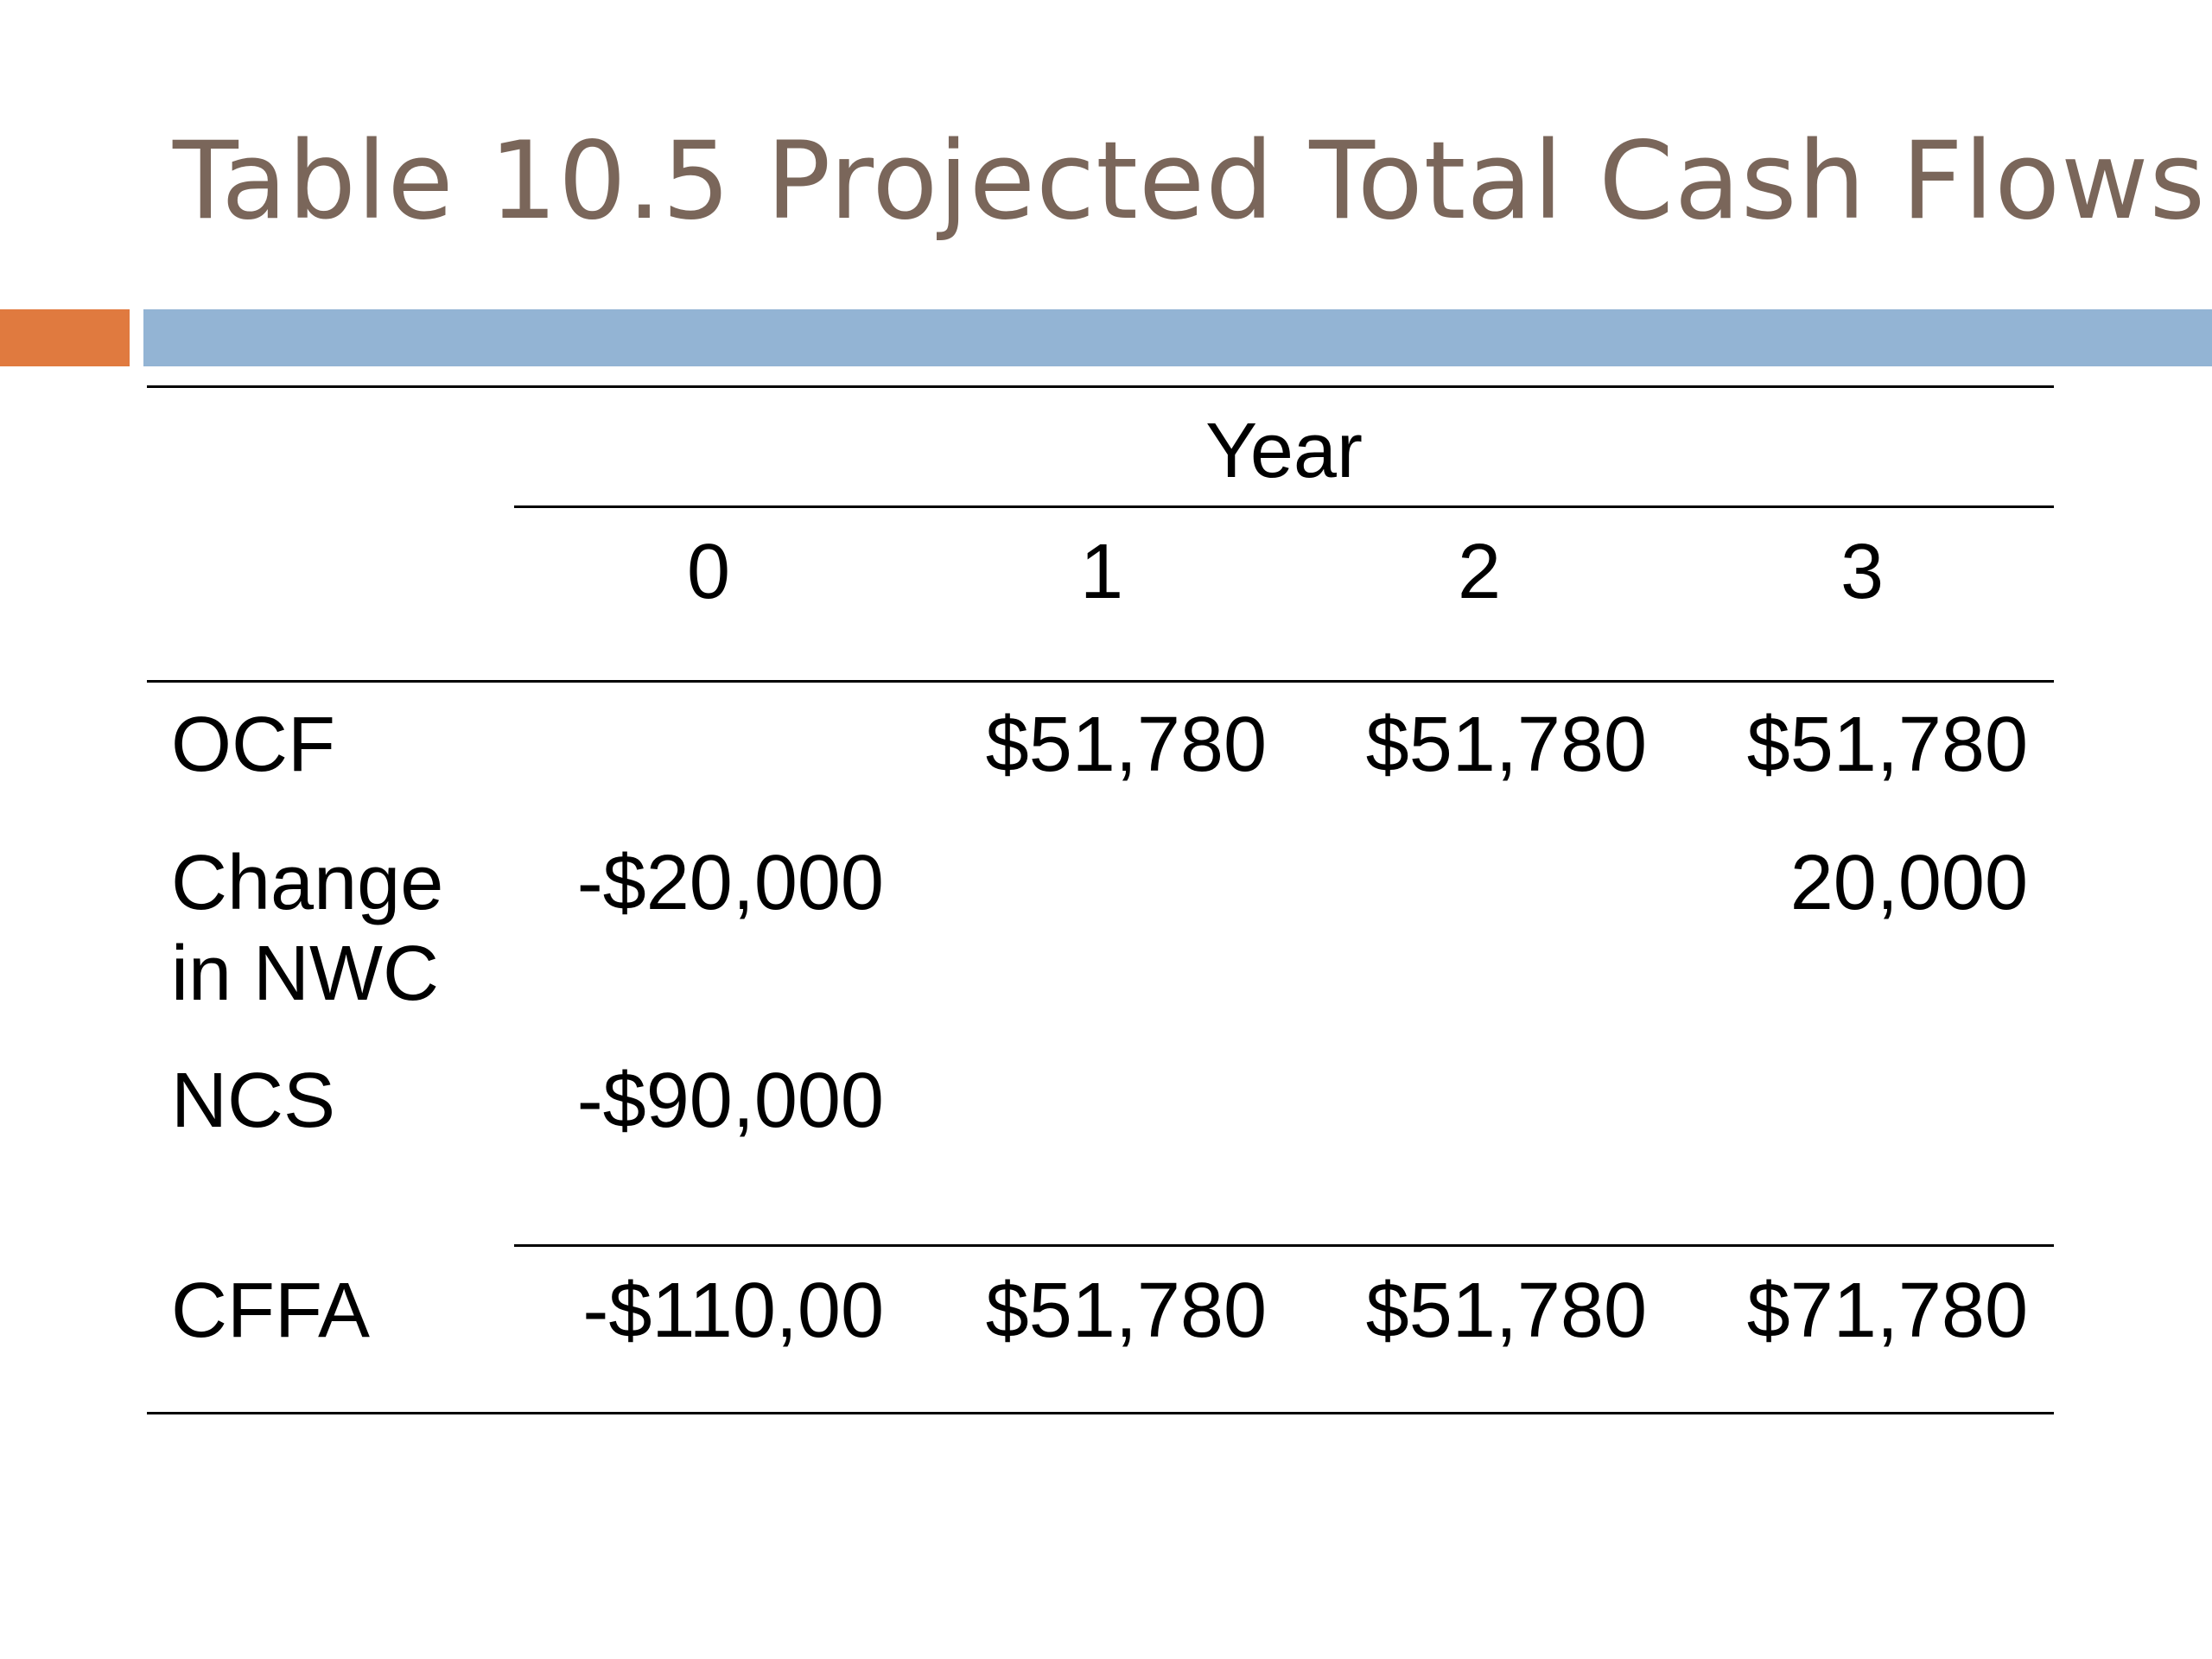 Image resolution: width=2212 pixels, height=1659 pixels. What do you see at coordinates (1100, 386) in the screenshot?
I see `table-top-rule` at bounding box center [1100, 386].